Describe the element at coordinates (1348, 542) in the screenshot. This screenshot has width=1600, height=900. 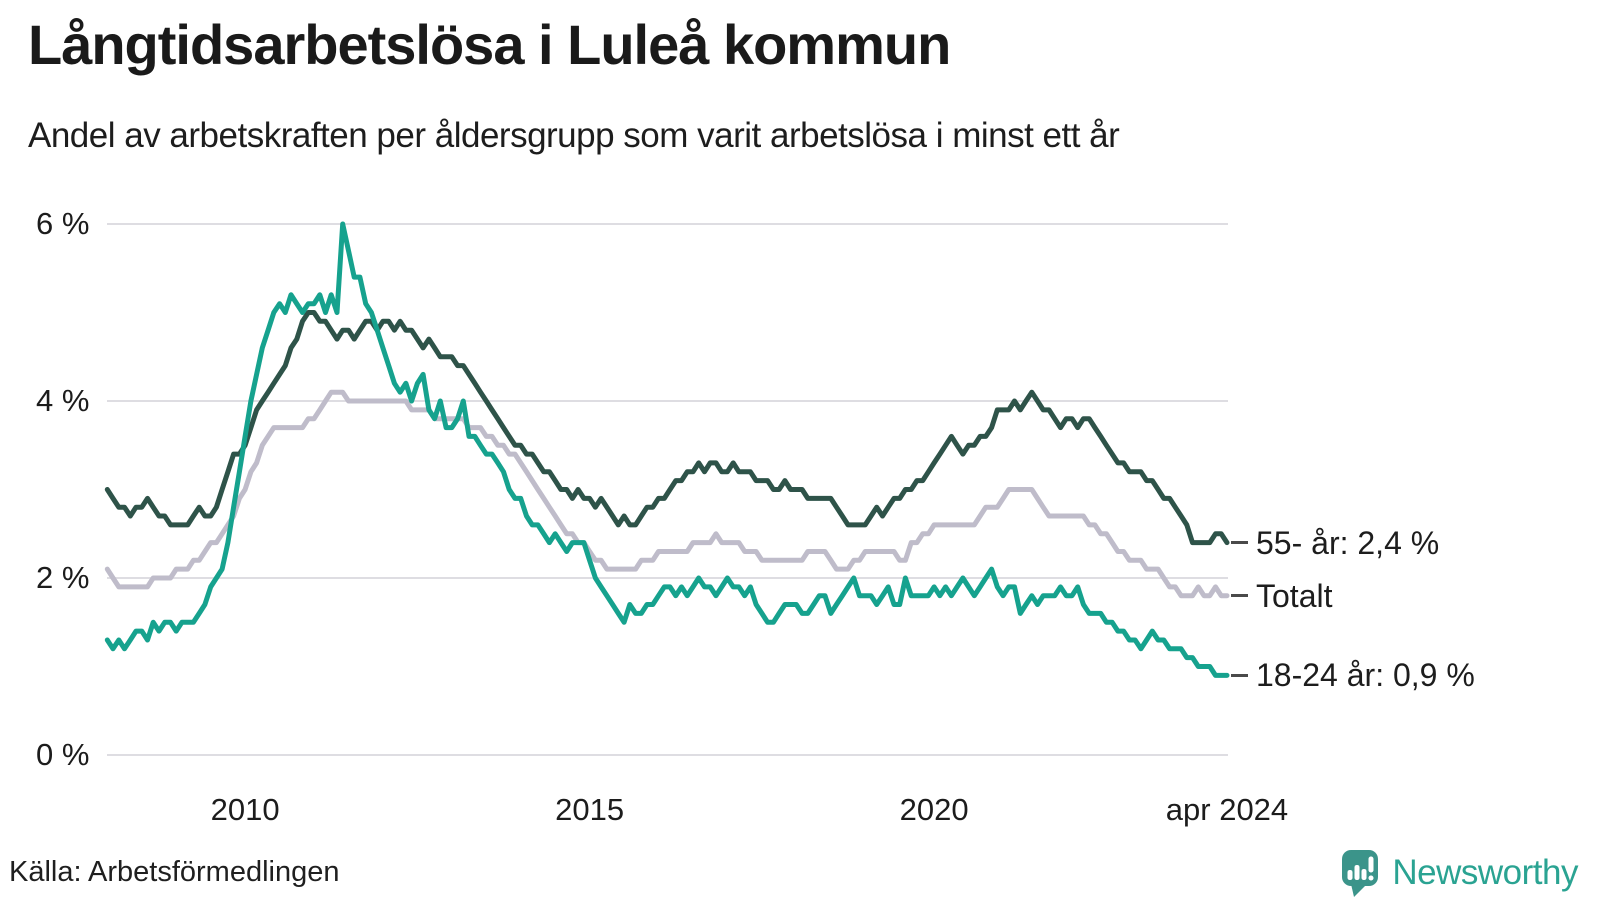
I see `series-end-label-55: 55- år: 2,4 %` at that location.